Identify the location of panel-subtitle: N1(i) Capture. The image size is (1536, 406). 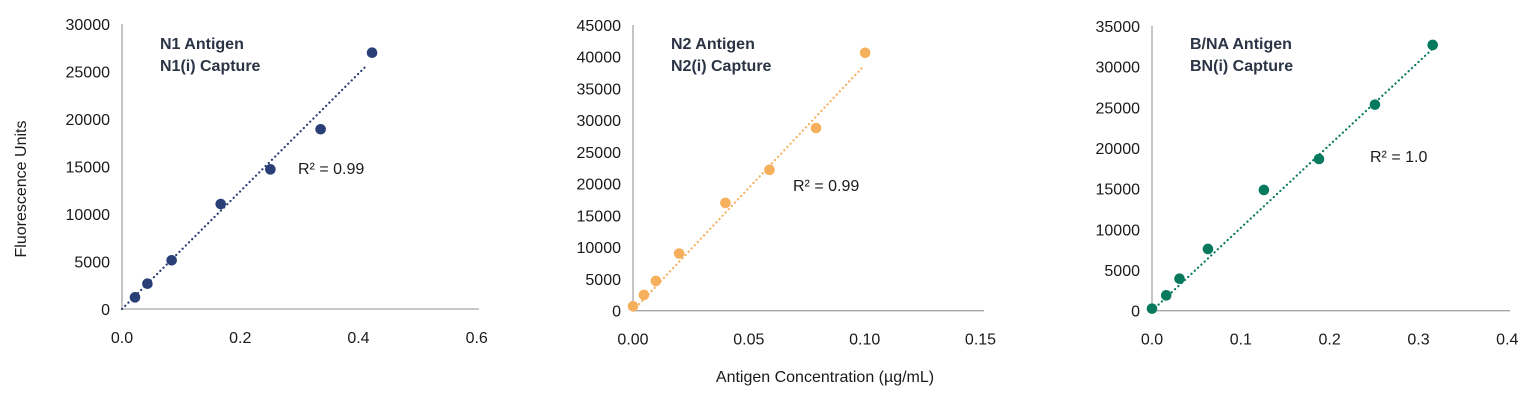
(210, 66).